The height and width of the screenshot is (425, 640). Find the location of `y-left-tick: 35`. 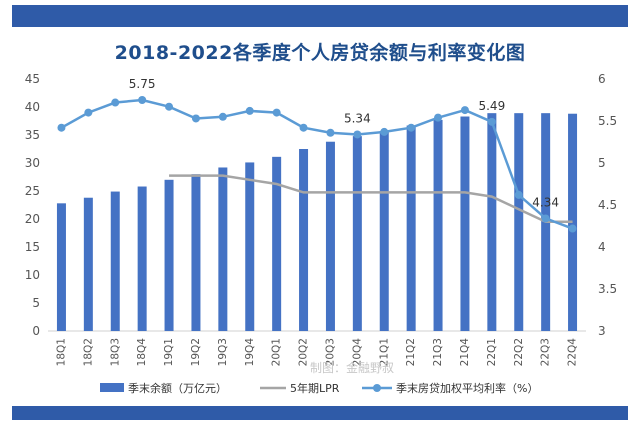

y-left-tick: 35 is located at coordinates (32, 135).